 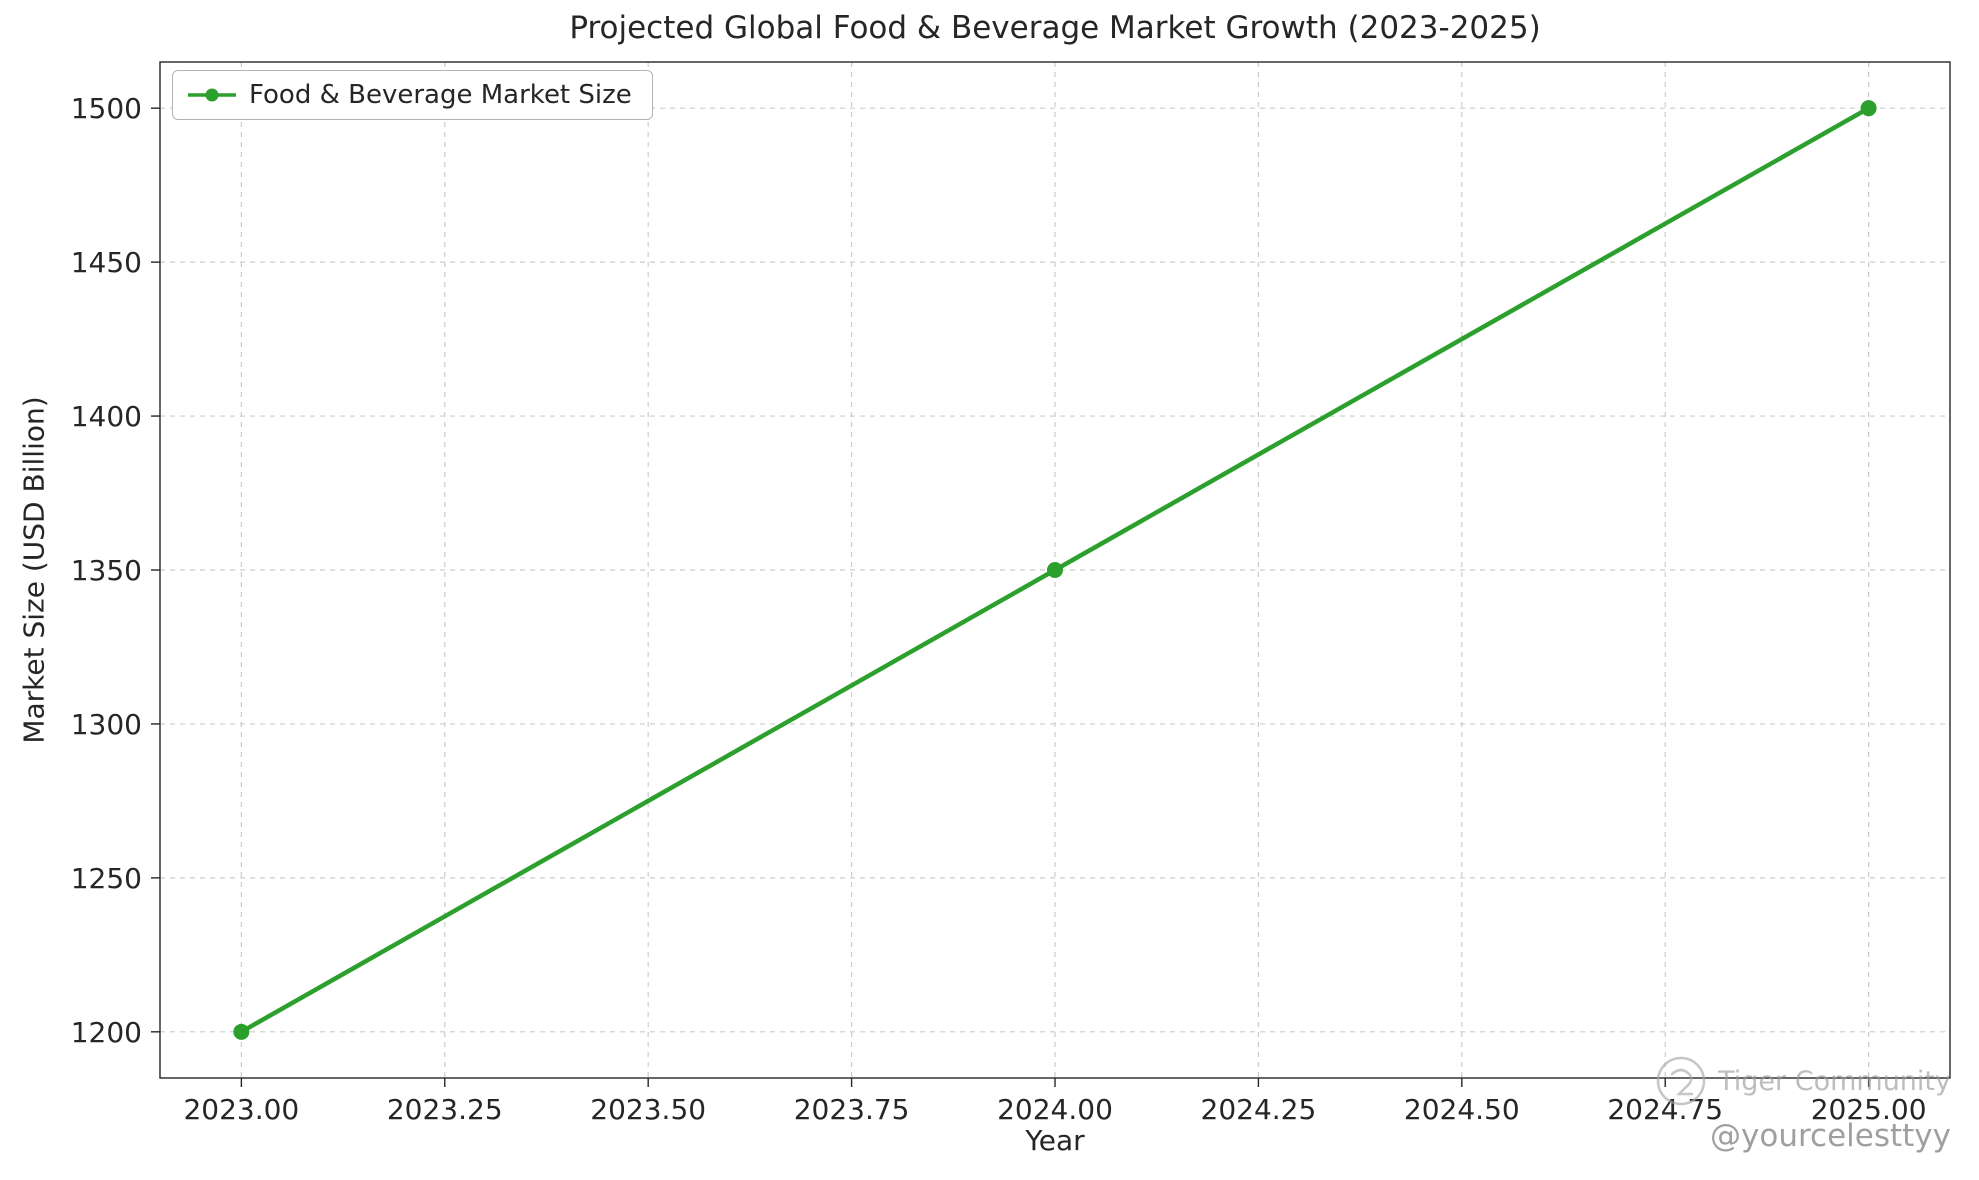 I want to click on legend-line-marker-icon, so click(x=212, y=95).